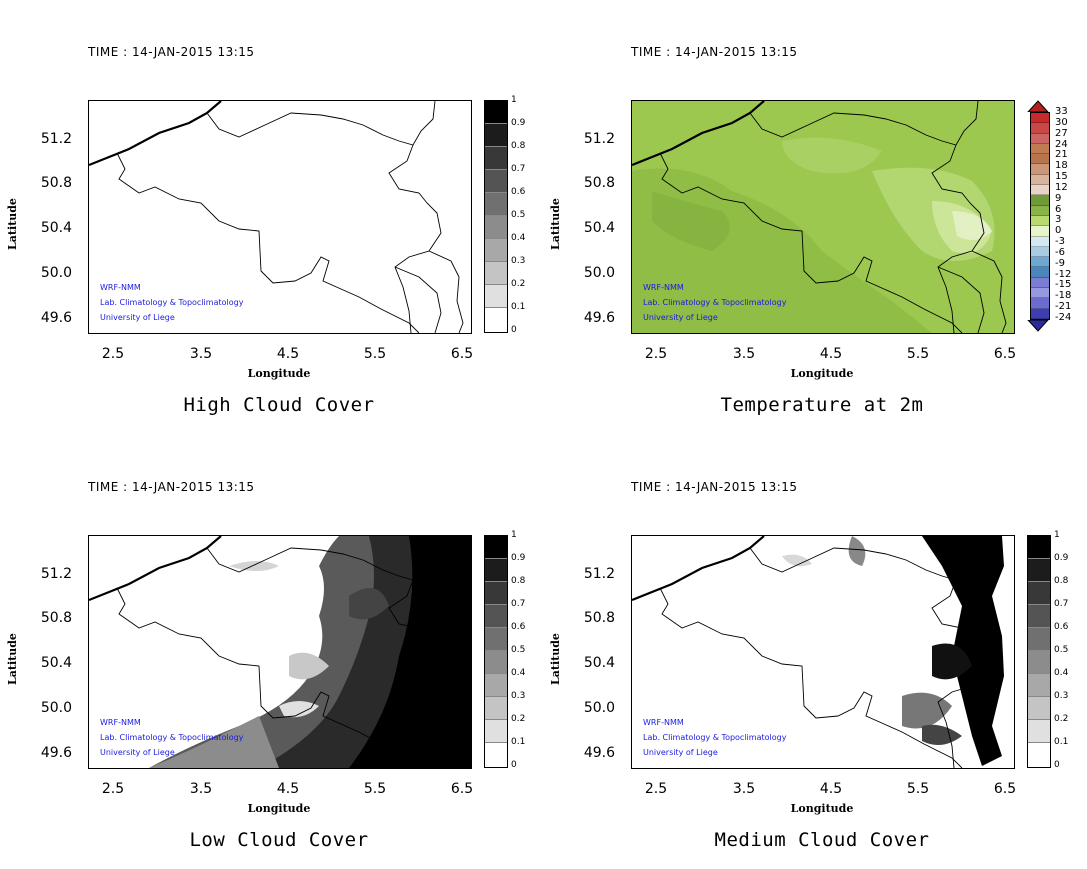 This screenshot has width=1087, height=869. I want to click on temperature-scale-label: 12, so click(1061, 187).